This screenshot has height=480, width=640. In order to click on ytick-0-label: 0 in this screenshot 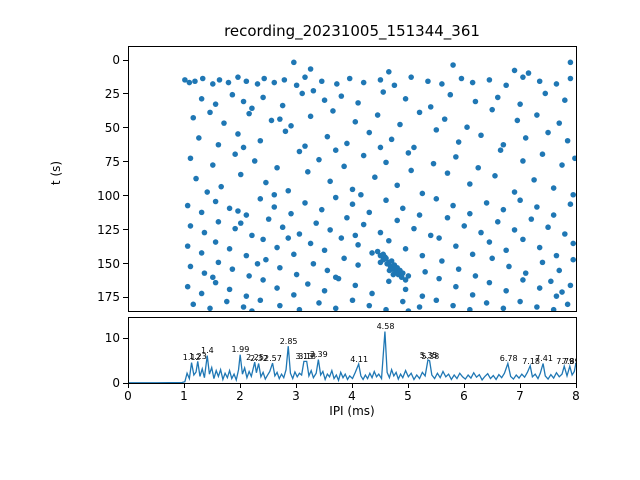, I will do `click(116, 60)`.